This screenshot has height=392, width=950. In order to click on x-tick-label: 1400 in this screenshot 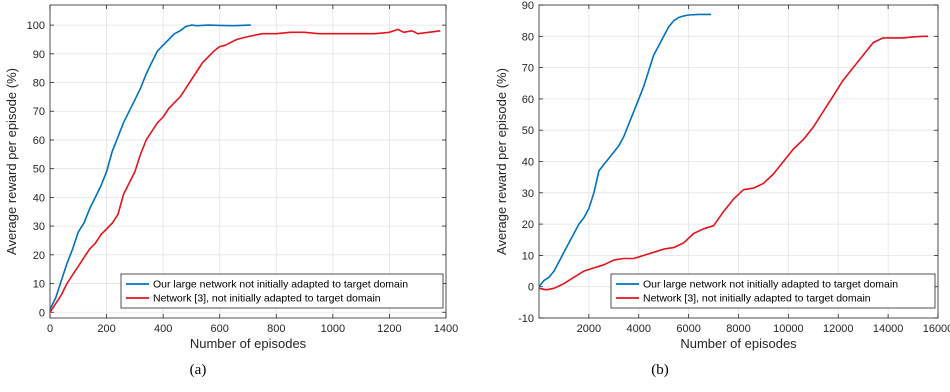, I will do `click(446, 329)`.